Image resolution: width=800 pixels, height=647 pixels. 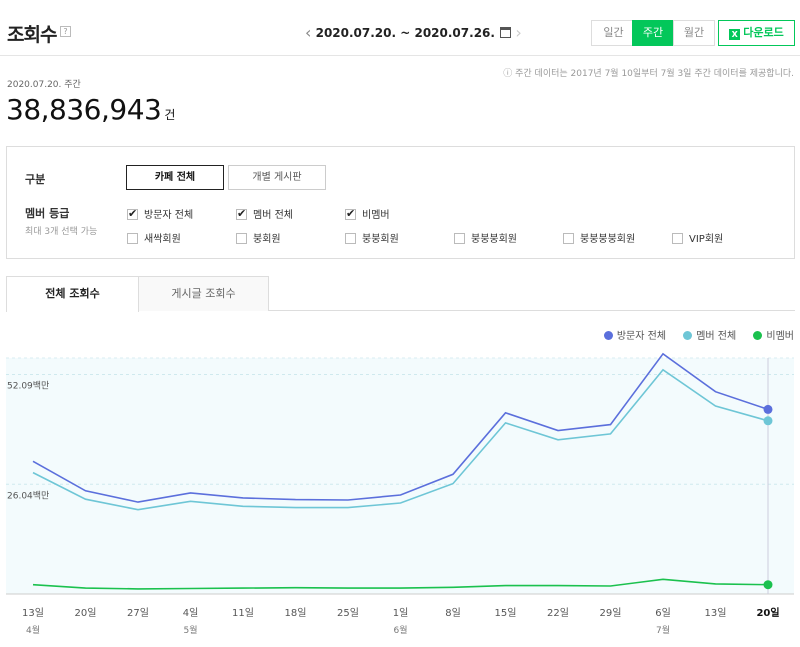 What do you see at coordinates (348, 613) in the screenshot?
I see `x-tick-label: 25일` at bounding box center [348, 613].